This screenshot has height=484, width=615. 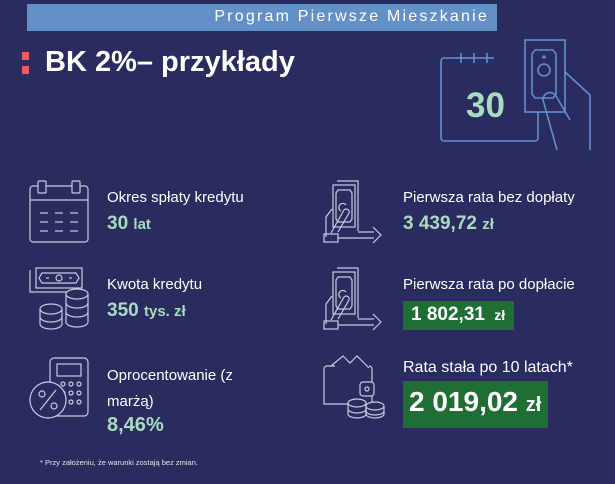 What do you see at coordinates (170, 375) in the screenshot?
I see `interest-rate-label-line1: Oprocentowanie (z` at bounding box center [170, 375].